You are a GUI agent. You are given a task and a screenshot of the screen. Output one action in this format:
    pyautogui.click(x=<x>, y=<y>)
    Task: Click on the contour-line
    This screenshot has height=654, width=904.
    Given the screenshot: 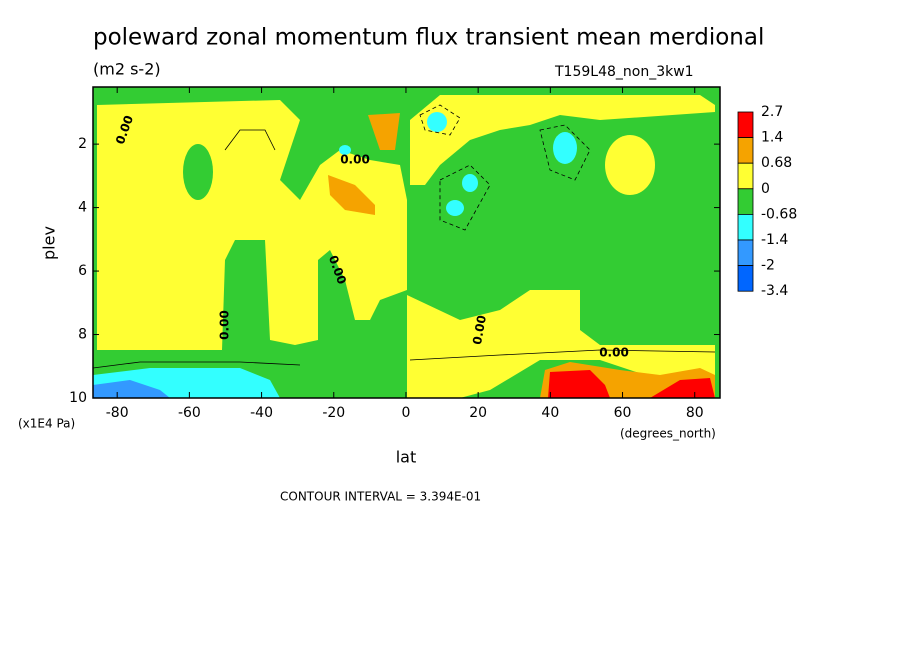 What is the action you would take?
    pyautogui.click(x=505, y=167)
    